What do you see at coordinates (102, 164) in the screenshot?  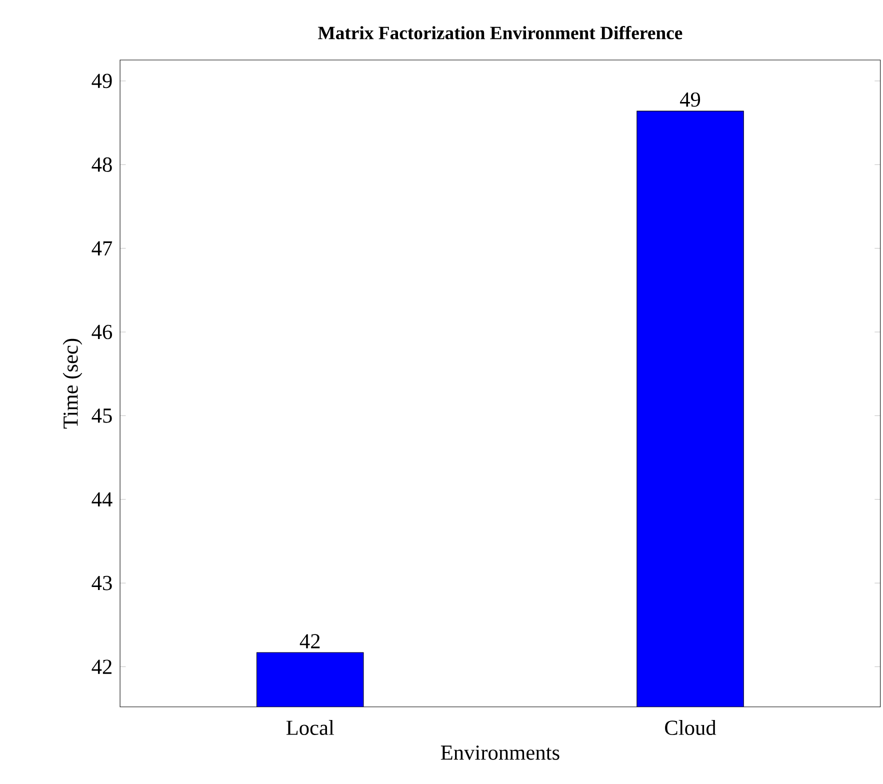 I see `y-tick-label: 48` at bounding box center [102, 164].